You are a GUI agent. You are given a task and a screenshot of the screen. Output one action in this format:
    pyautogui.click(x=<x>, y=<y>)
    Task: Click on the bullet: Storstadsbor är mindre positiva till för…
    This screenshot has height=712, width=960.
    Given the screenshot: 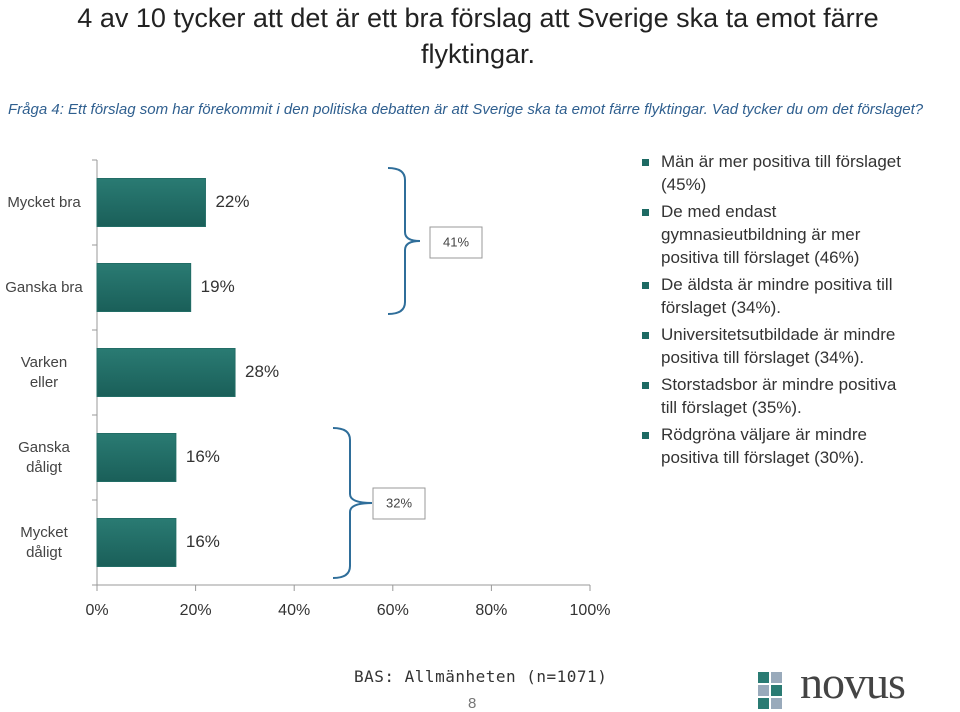 What is the action you would take?
    pyautogui.click(x=772, y=396)
    